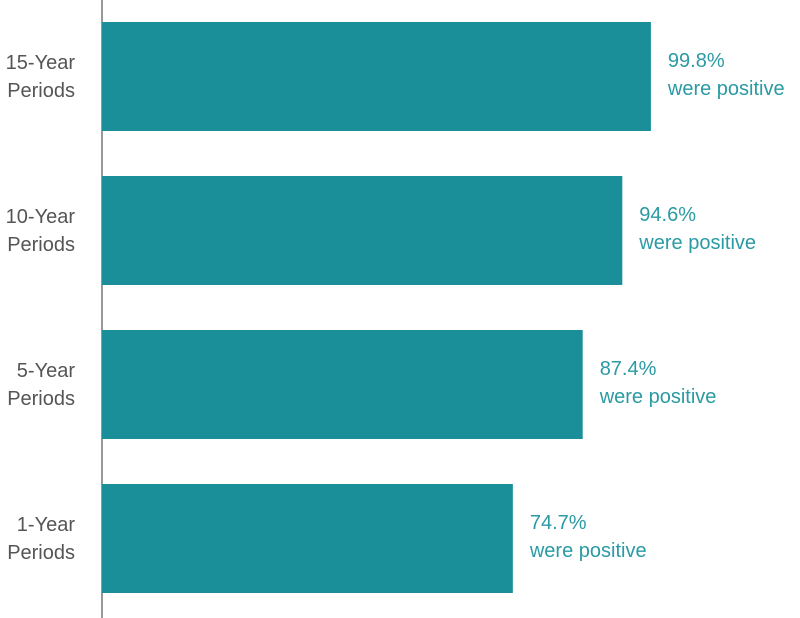 The width and height of the screenshot is (800, 618). I want to click on category-label: 5-Year Periods, so click(41, 384).